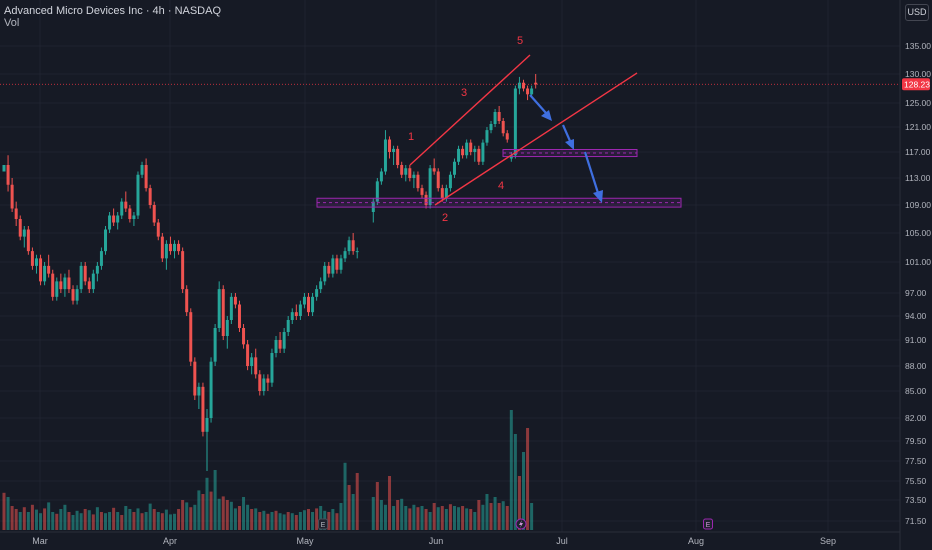 The image size is (932, 550). Describe the element at coordinates (521, 524) in the screenshot. I see `lightning-marker-icon` at that location.